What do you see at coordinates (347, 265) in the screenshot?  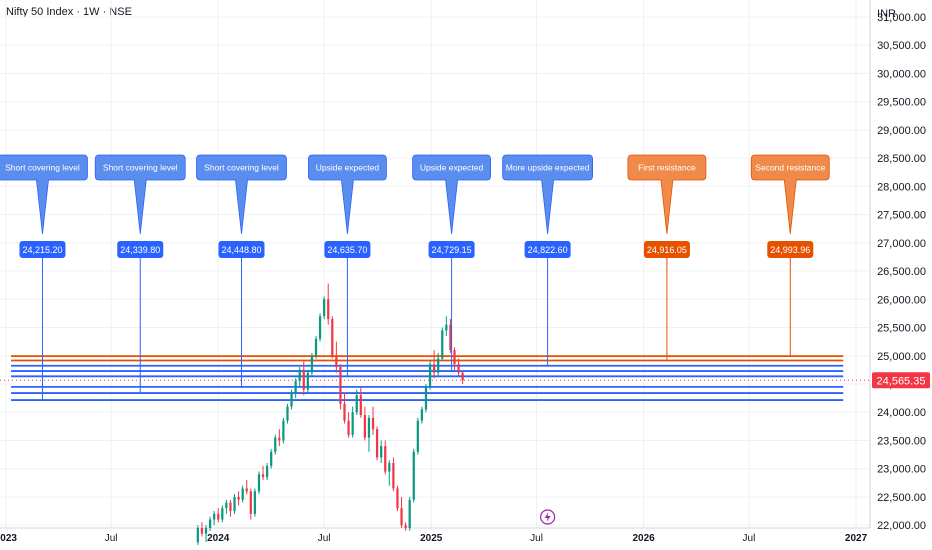 I see `annotation: Upside expected 24,635.70` at bounding box center [347, 265].